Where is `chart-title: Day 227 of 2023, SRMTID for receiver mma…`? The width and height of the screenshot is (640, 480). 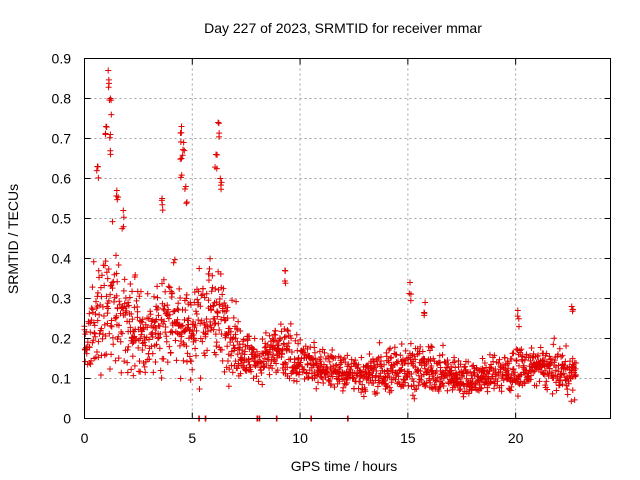 chart-title: Day 227 of 2023, SRMTID for receiver mma… is located at coordinates (343, 28).